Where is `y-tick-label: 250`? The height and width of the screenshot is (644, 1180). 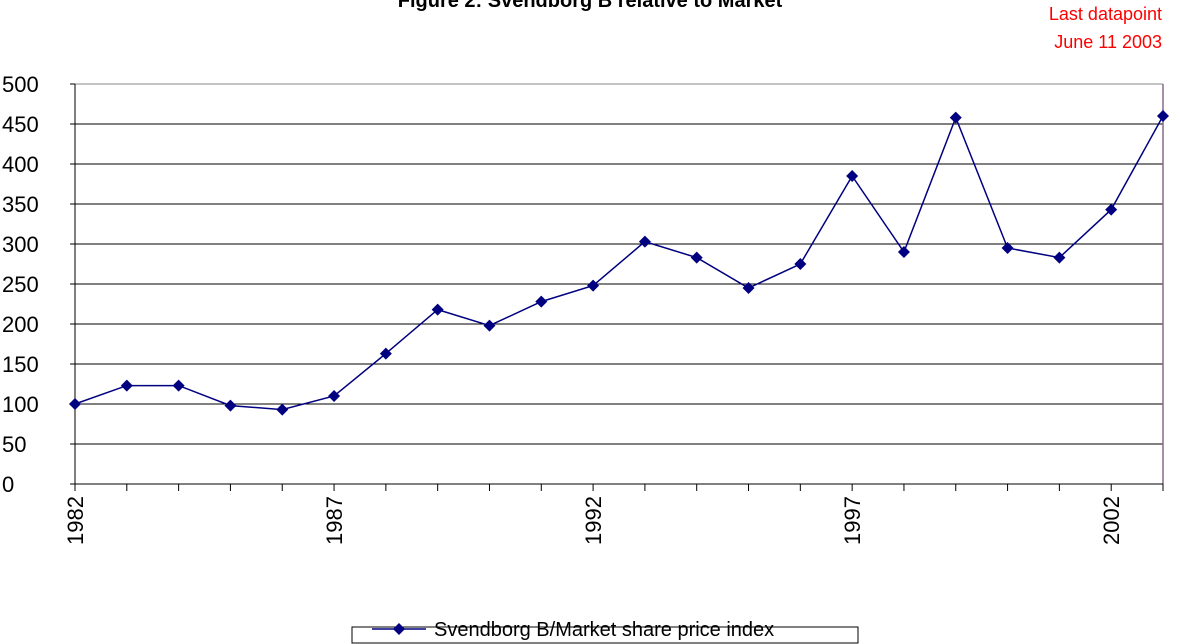 y-tick-label: 250 is located at coordinates (20, 284).